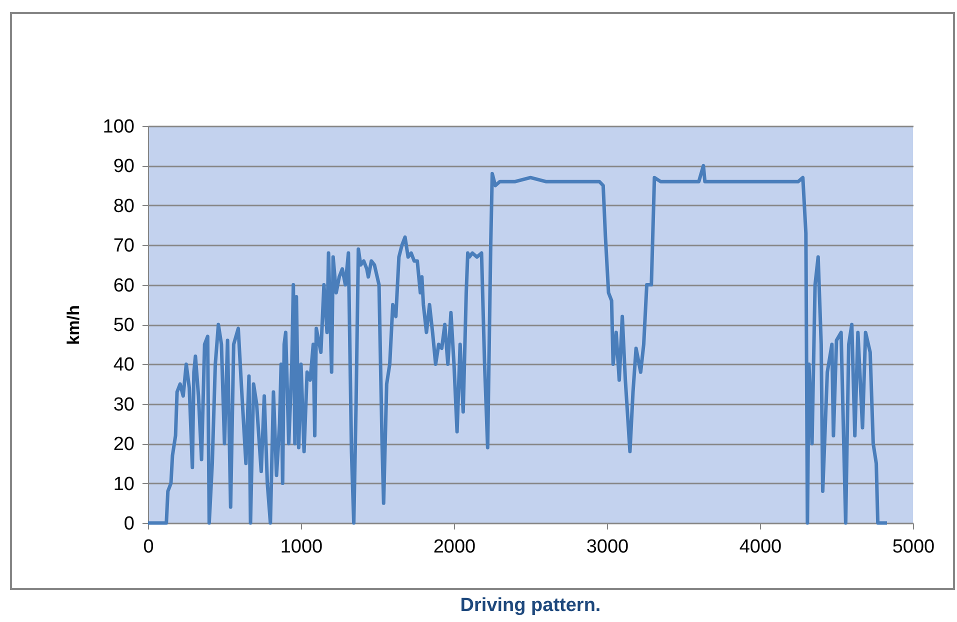  I want to click on y-tick-label: 90, so click(123, 167).